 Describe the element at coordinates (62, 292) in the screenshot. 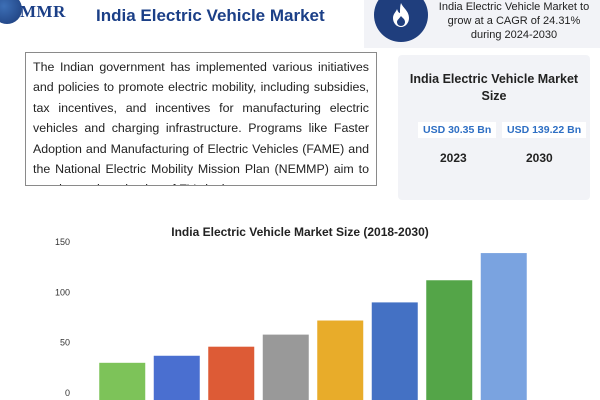

I see `y-tick-label: 100` at that location.